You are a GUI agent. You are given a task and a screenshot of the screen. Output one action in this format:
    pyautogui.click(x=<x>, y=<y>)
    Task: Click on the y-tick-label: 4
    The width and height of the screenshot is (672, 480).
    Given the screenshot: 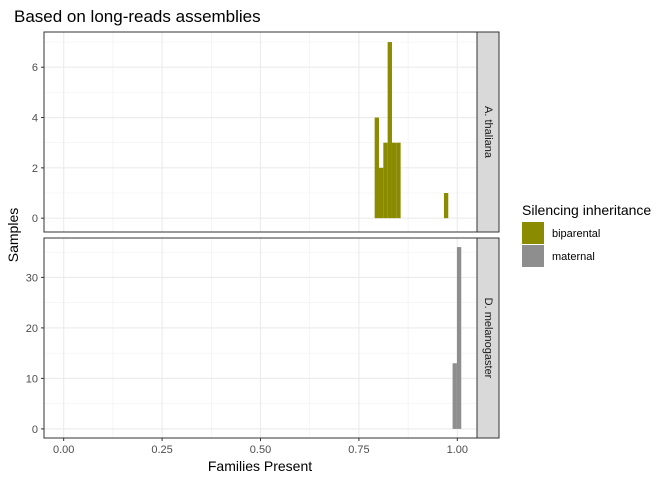 What is the action you would take?
    pyautogui.click(x=35, y=119)
    